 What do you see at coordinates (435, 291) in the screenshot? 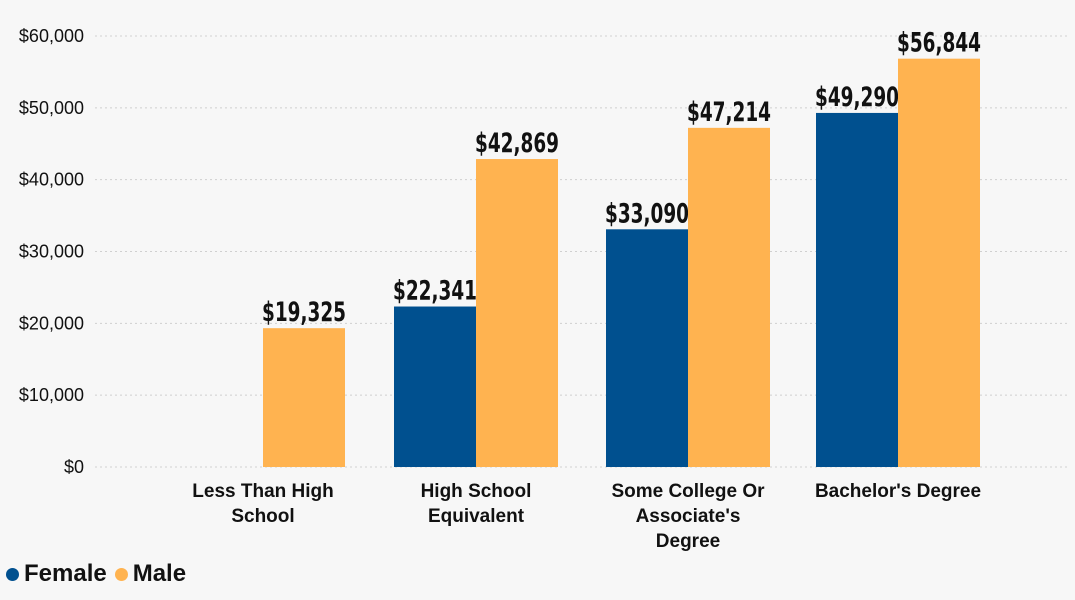
I see `data-label-female: $22,341` at bounding box center [435, 291].